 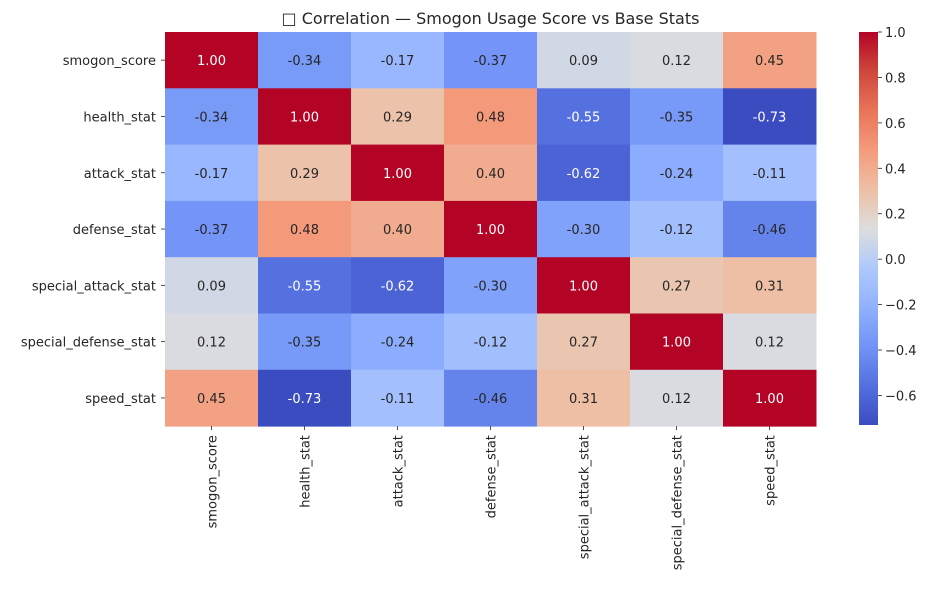 I want to click on cell-value-label-1-6: -0.73, so click(x=770, y=117).